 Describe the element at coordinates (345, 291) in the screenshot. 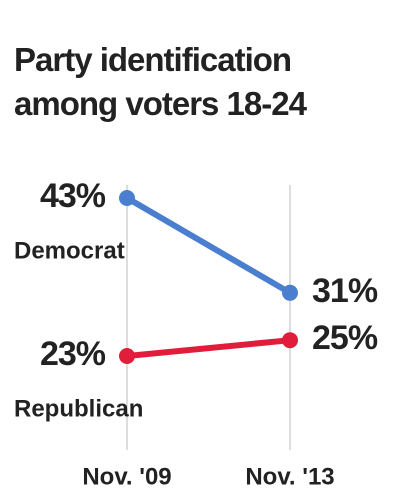

I see `value-label: 31%` at that location.